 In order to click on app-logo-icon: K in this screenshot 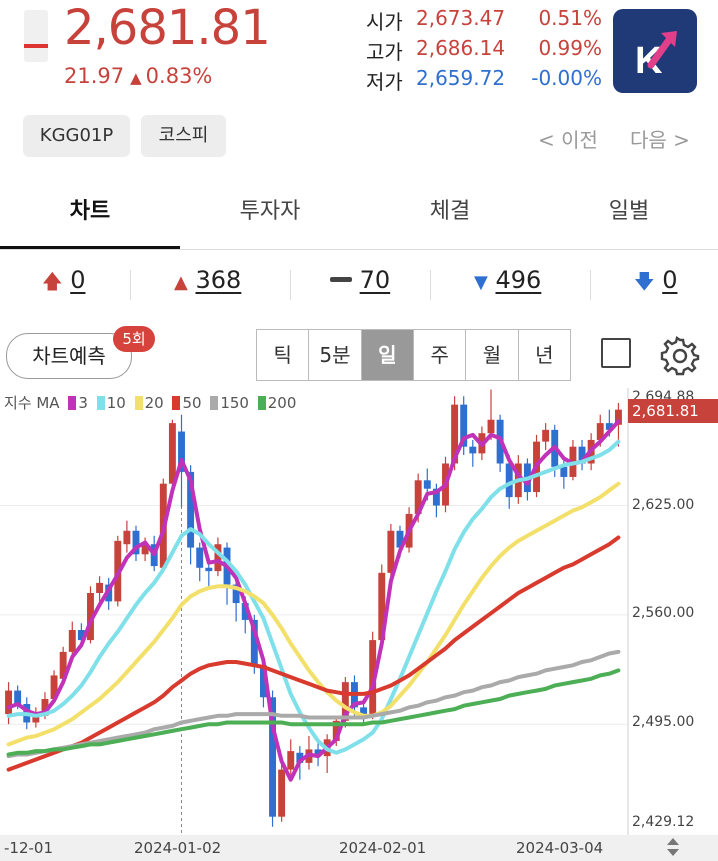, I will do `click(656, 56)`.